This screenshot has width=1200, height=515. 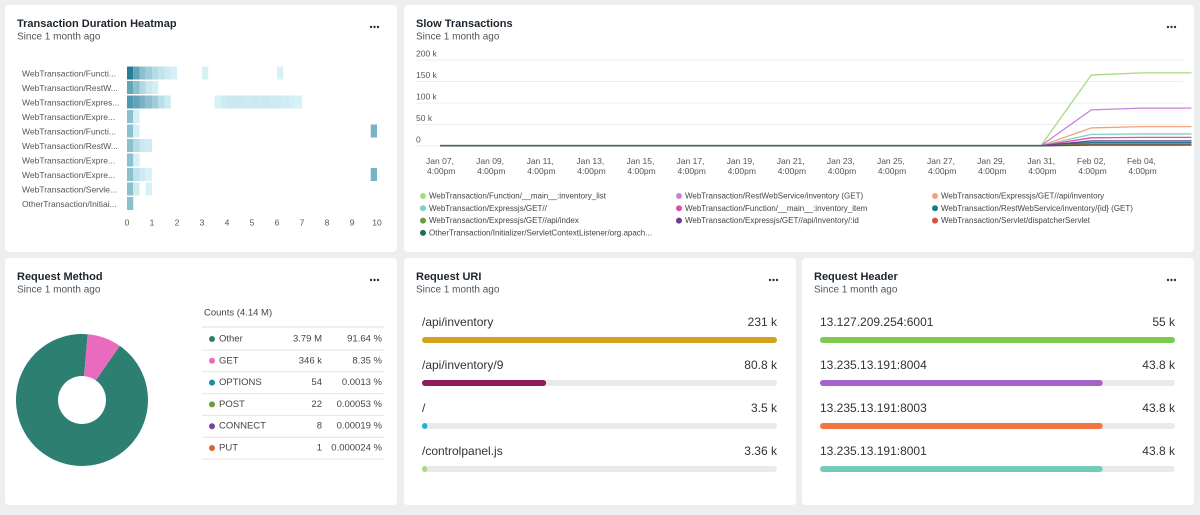 What do you see at coordinates (463, 365) in the screenshot?
I see `bar-label: /api/inventory/9` at bounding box center [463, 365].